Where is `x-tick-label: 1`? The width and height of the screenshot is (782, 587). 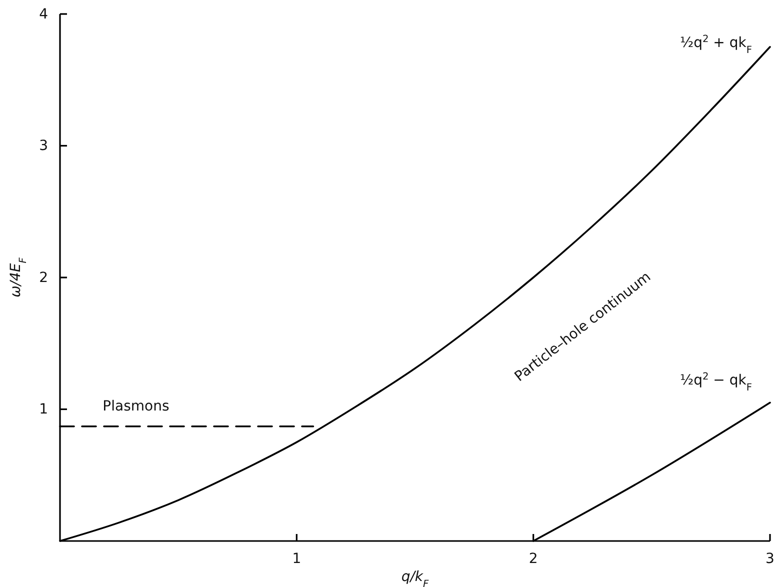 x-tick-label: 1 is located at coordinates (297, 558).